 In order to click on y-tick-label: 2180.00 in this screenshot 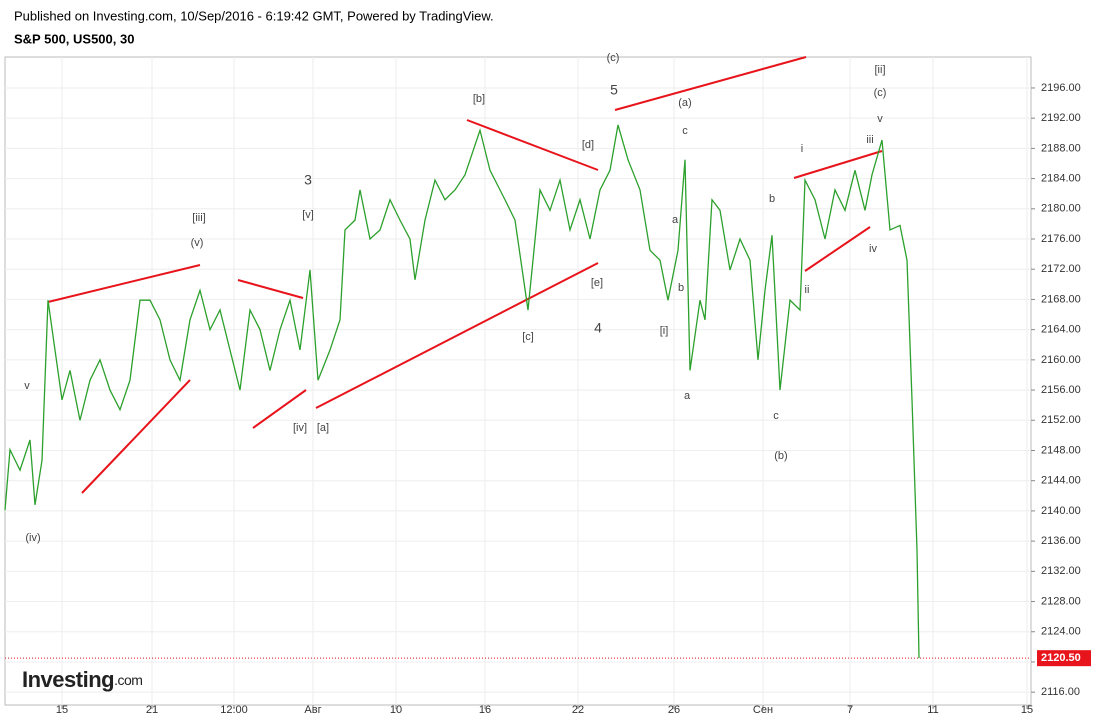, I will do `click(1061, 209)`.